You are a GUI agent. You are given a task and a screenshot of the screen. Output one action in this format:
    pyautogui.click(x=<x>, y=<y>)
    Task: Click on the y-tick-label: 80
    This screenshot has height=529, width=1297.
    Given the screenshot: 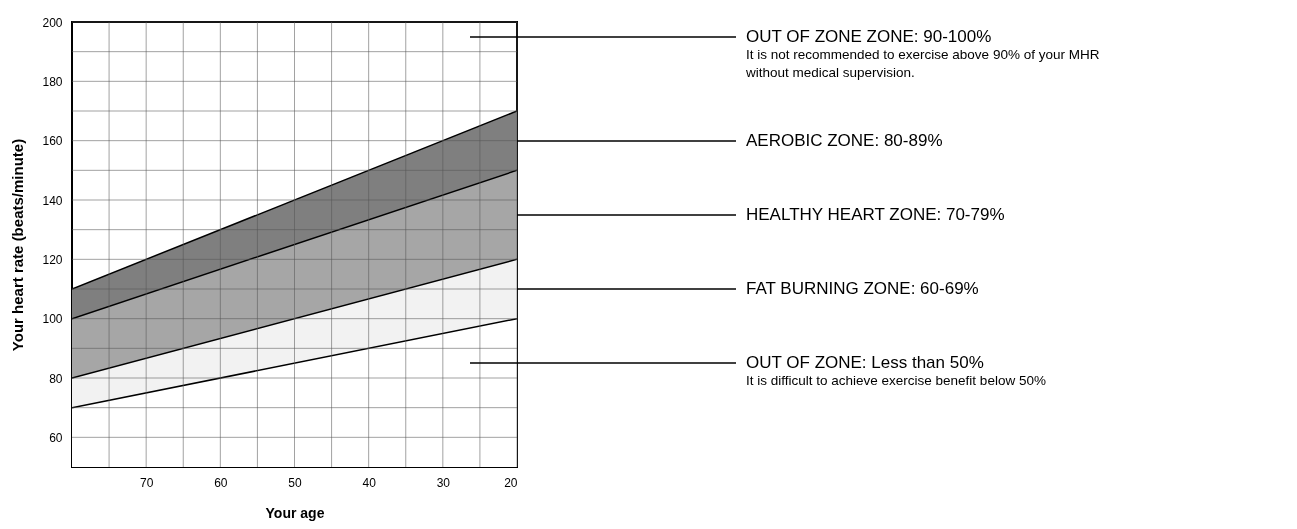 What is the action you would take?
    pyautogui.click(x=56, y=378)
    